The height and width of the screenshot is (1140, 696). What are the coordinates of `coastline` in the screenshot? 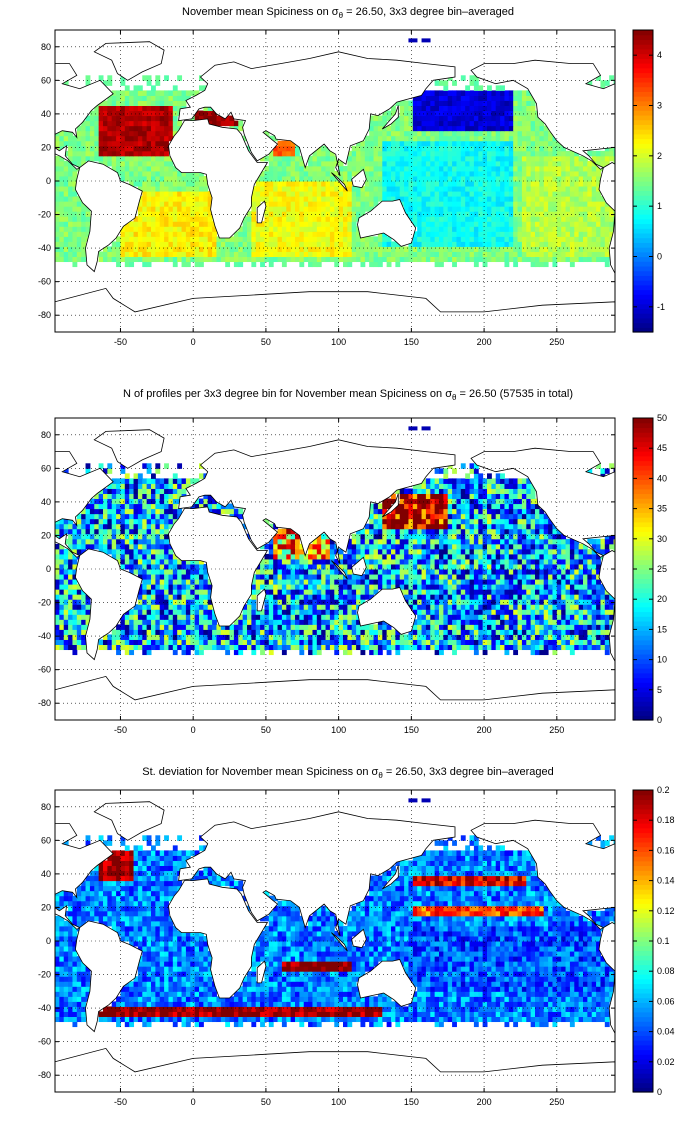 It's located at (335, 309).